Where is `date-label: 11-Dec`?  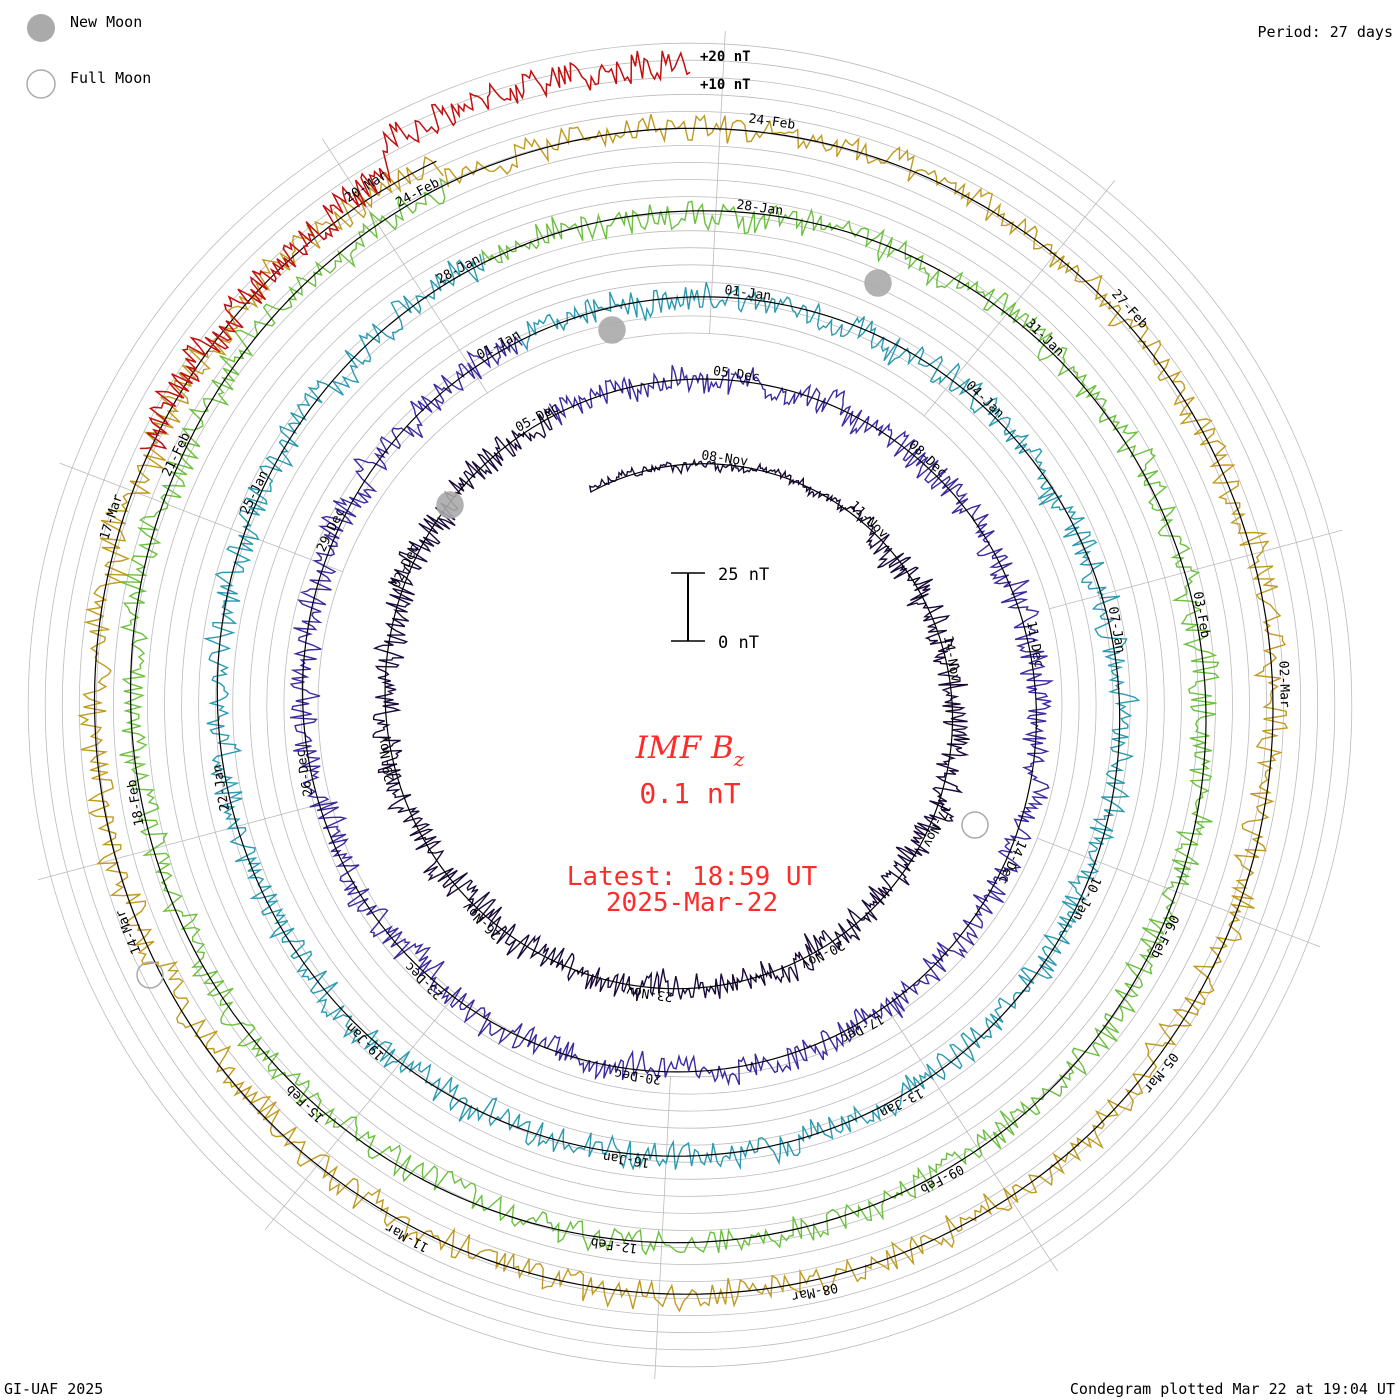 date-label: 11-Dec is located at coordinates (1034, 644).